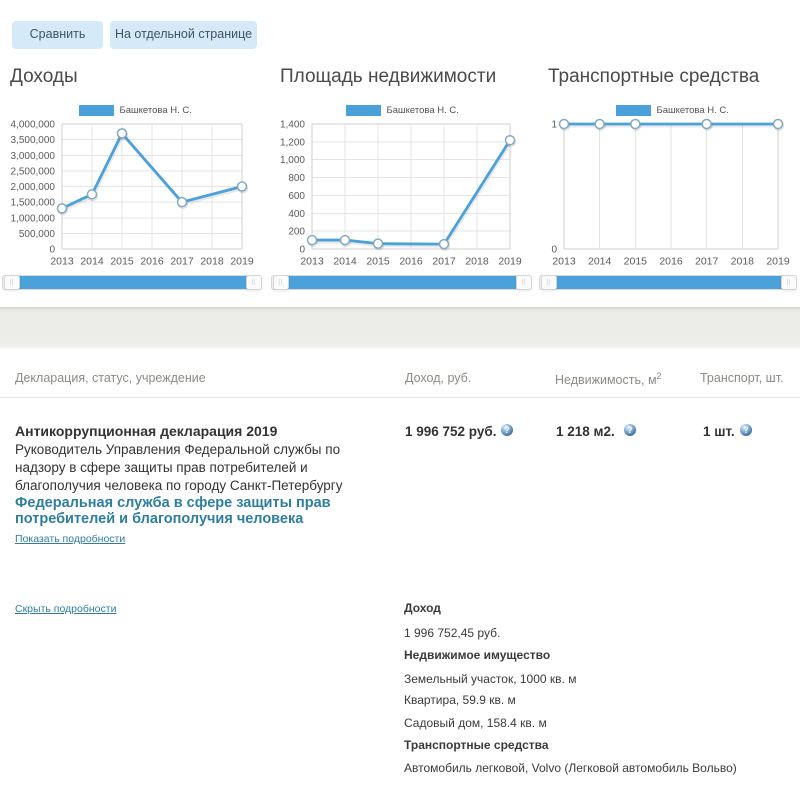 This screenshot has height=797, width=800. Describe the element at coordinates (33, 171) in the screenshot. I see `svg-text: 2,500,000` at that location.